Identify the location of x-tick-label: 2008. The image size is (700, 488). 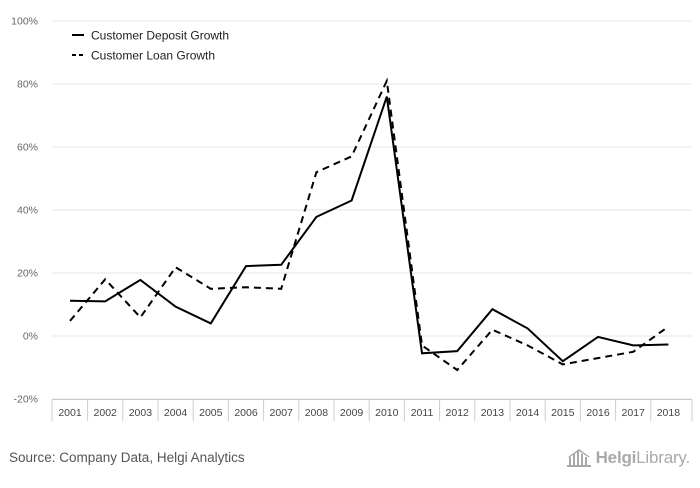
(317, 413).